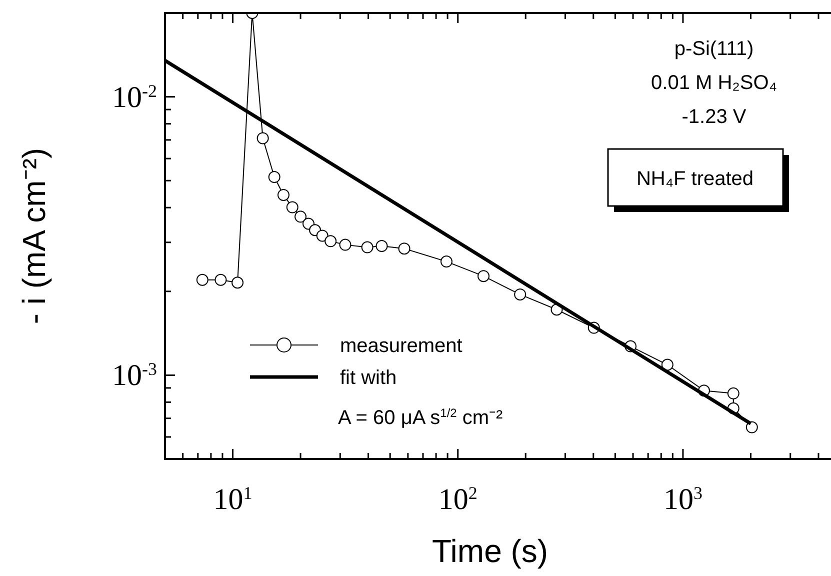 This screenshot has width=831, height=576. I want to click on x-tick-label: 10$^{1}$, so click(232, 499).